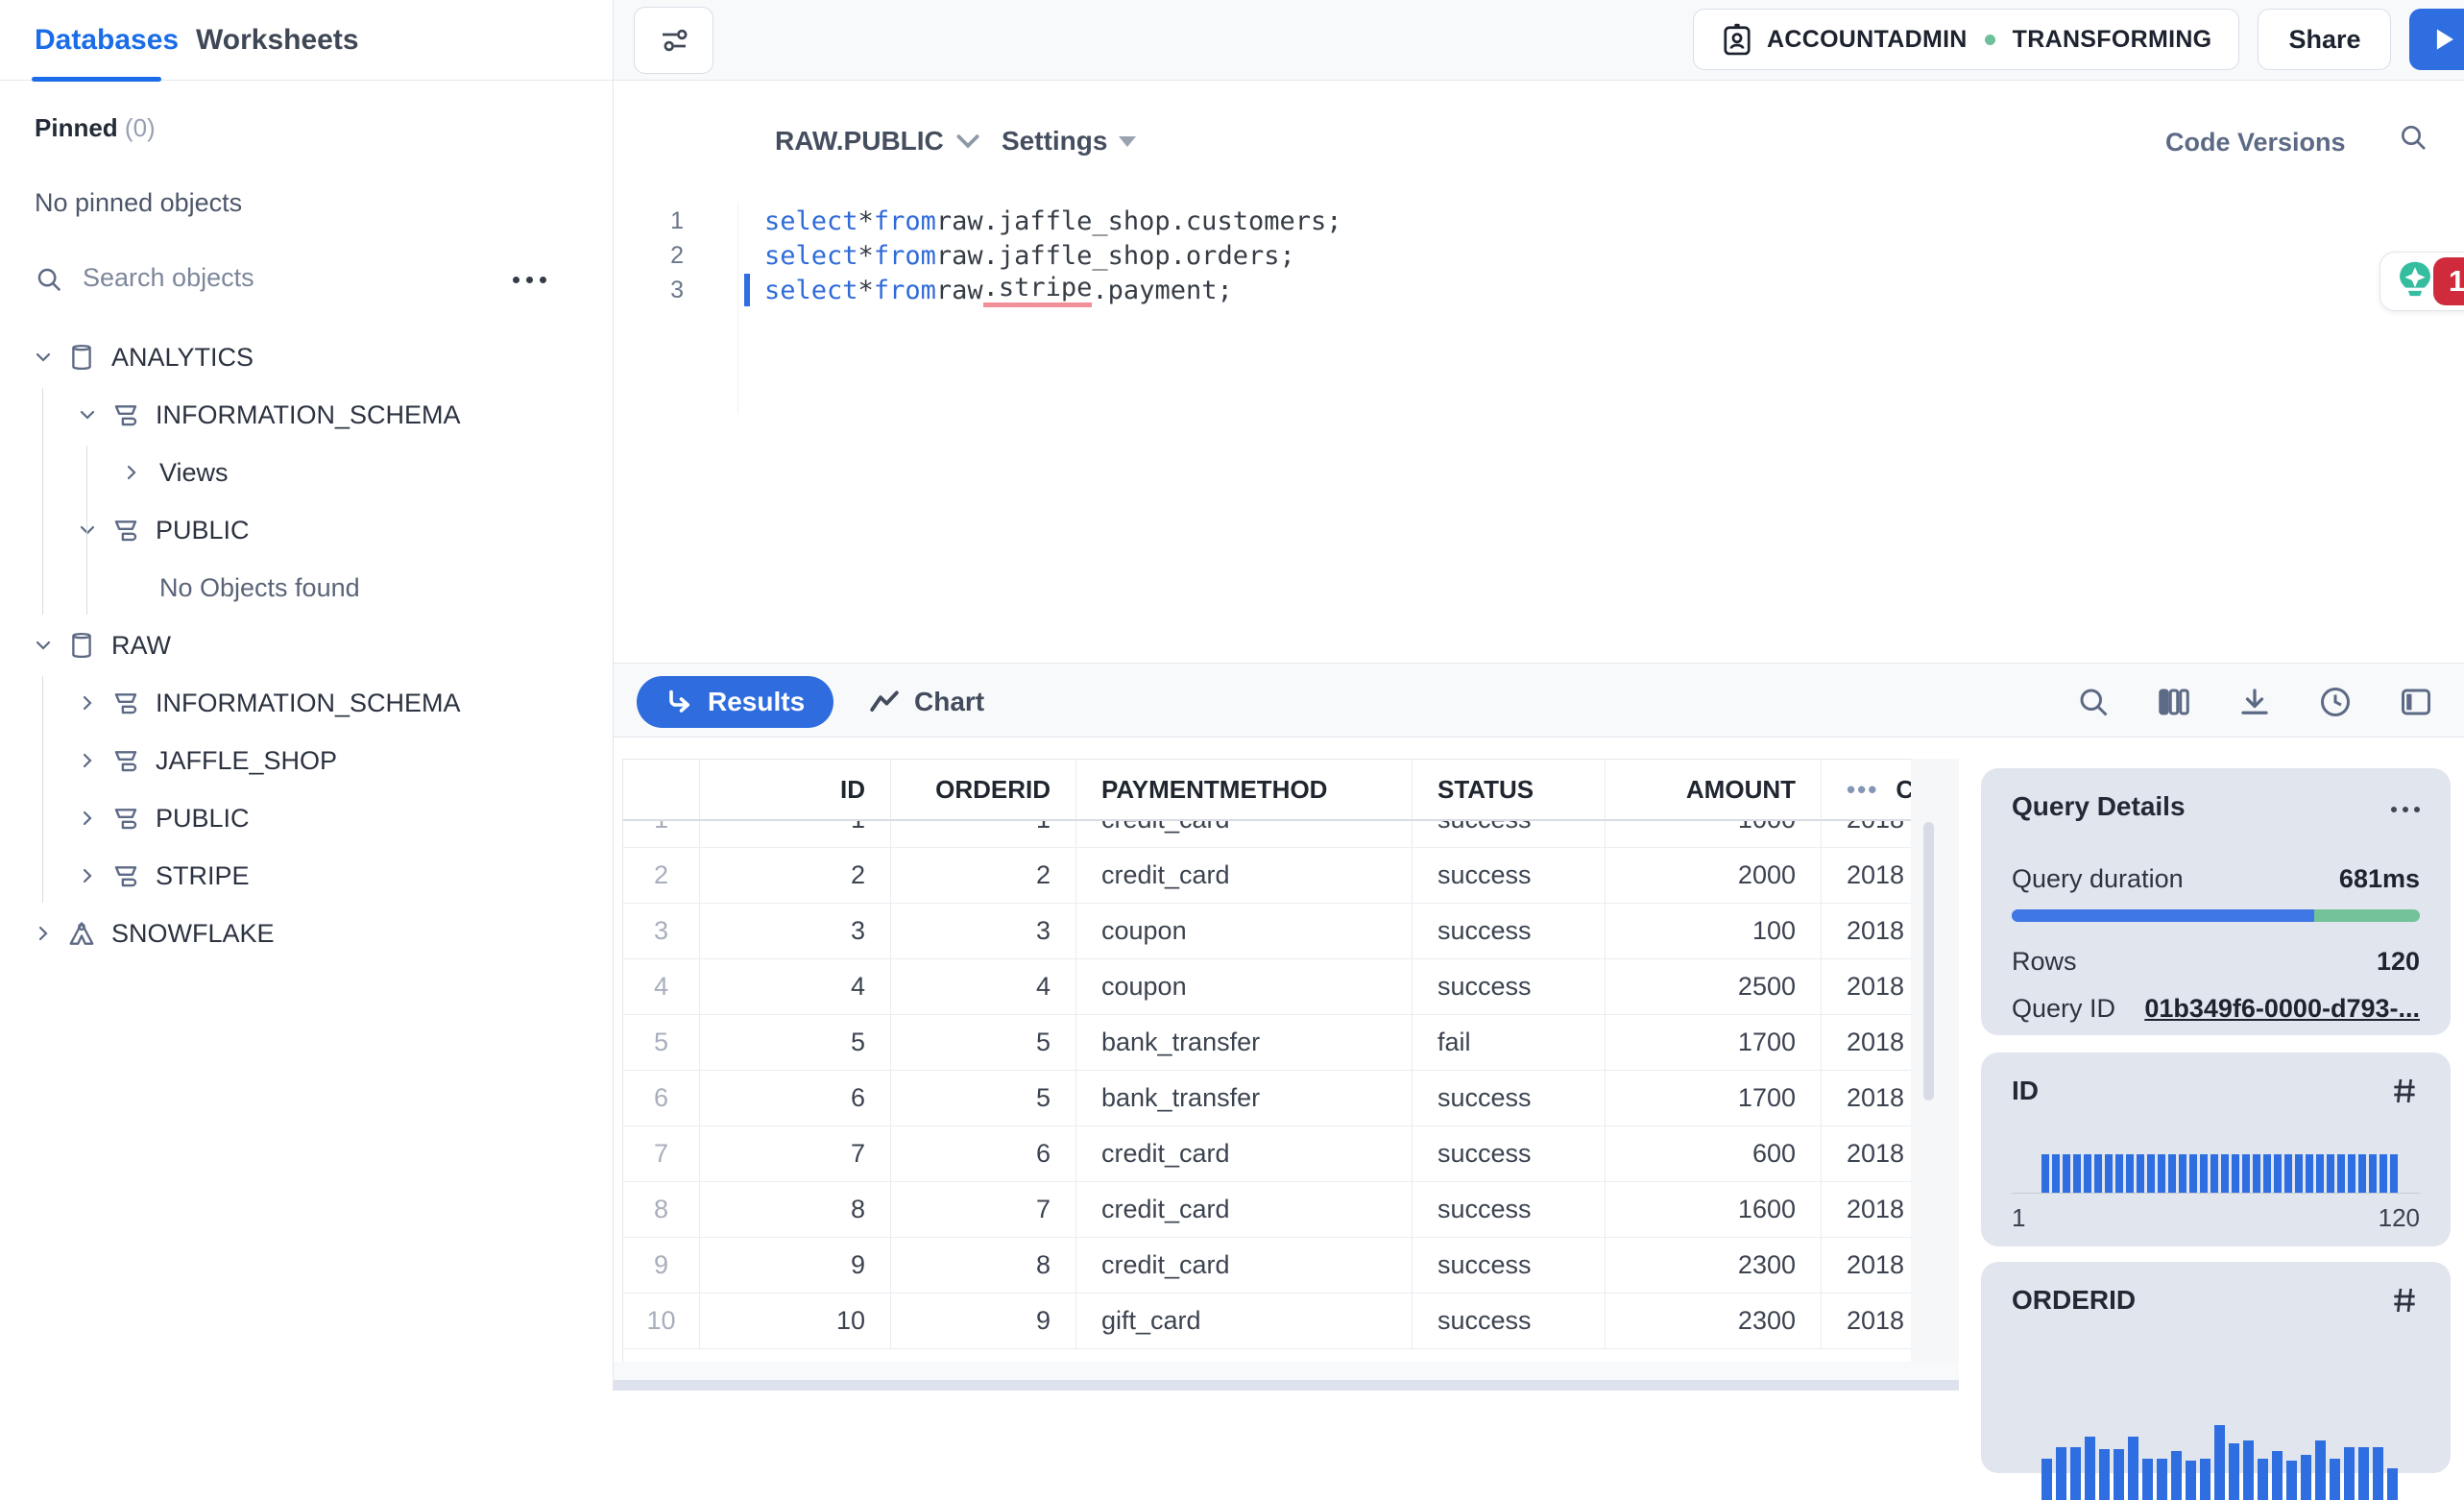 The height and width of the screenshot is (1500, 2464). I want to click on table-cell: 1, so click(661, 834).